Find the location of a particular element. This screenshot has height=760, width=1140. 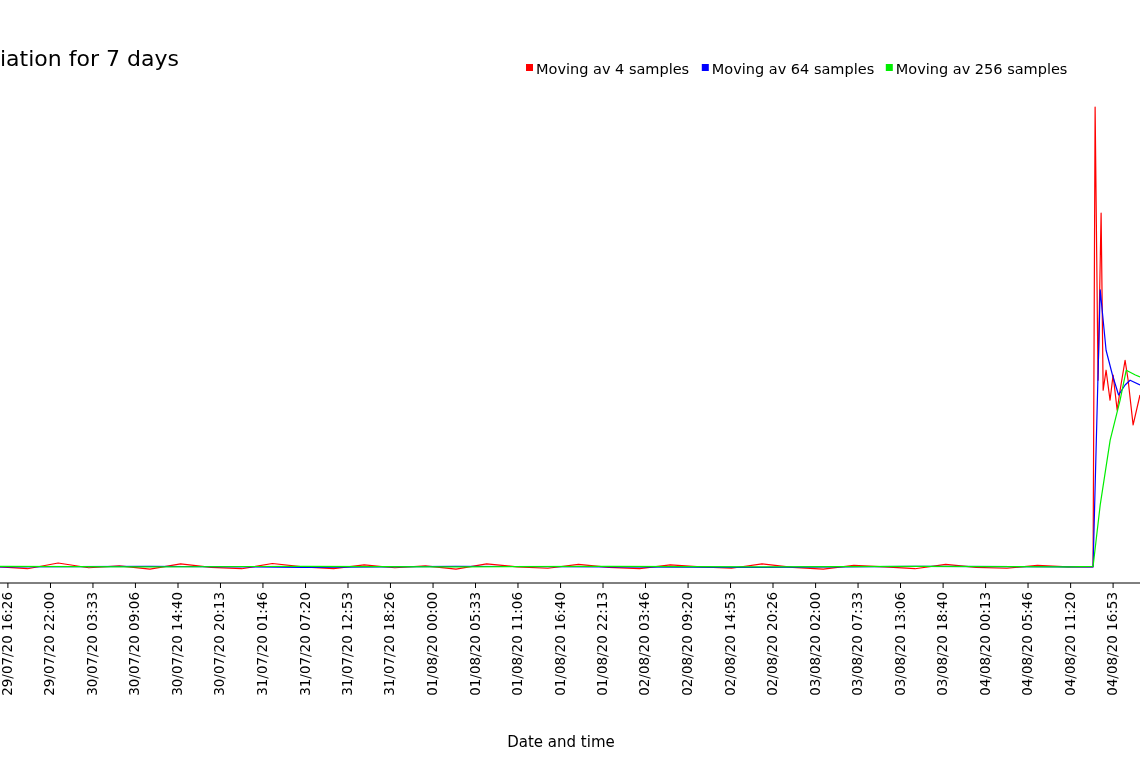

x-tick-label: 31/07/20 12:53 is located at coordinates (346, 644).